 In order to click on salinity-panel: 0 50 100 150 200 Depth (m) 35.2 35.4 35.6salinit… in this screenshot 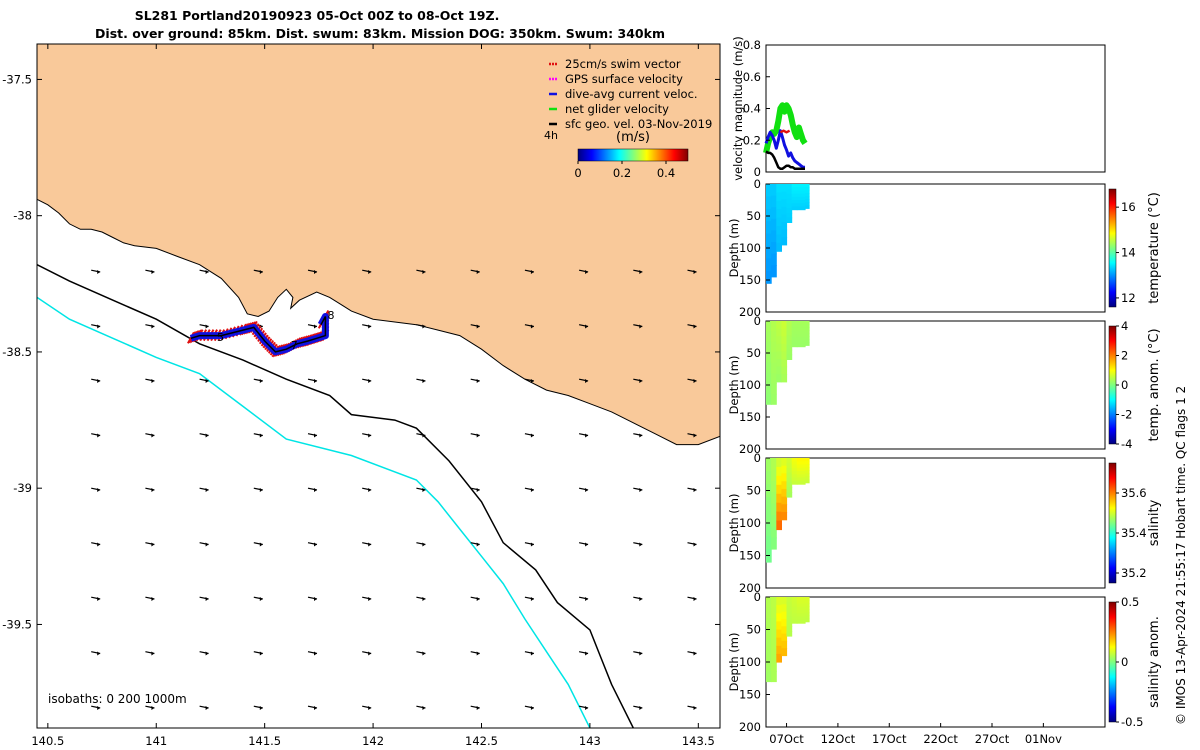, I will do `click(944, 523)`.